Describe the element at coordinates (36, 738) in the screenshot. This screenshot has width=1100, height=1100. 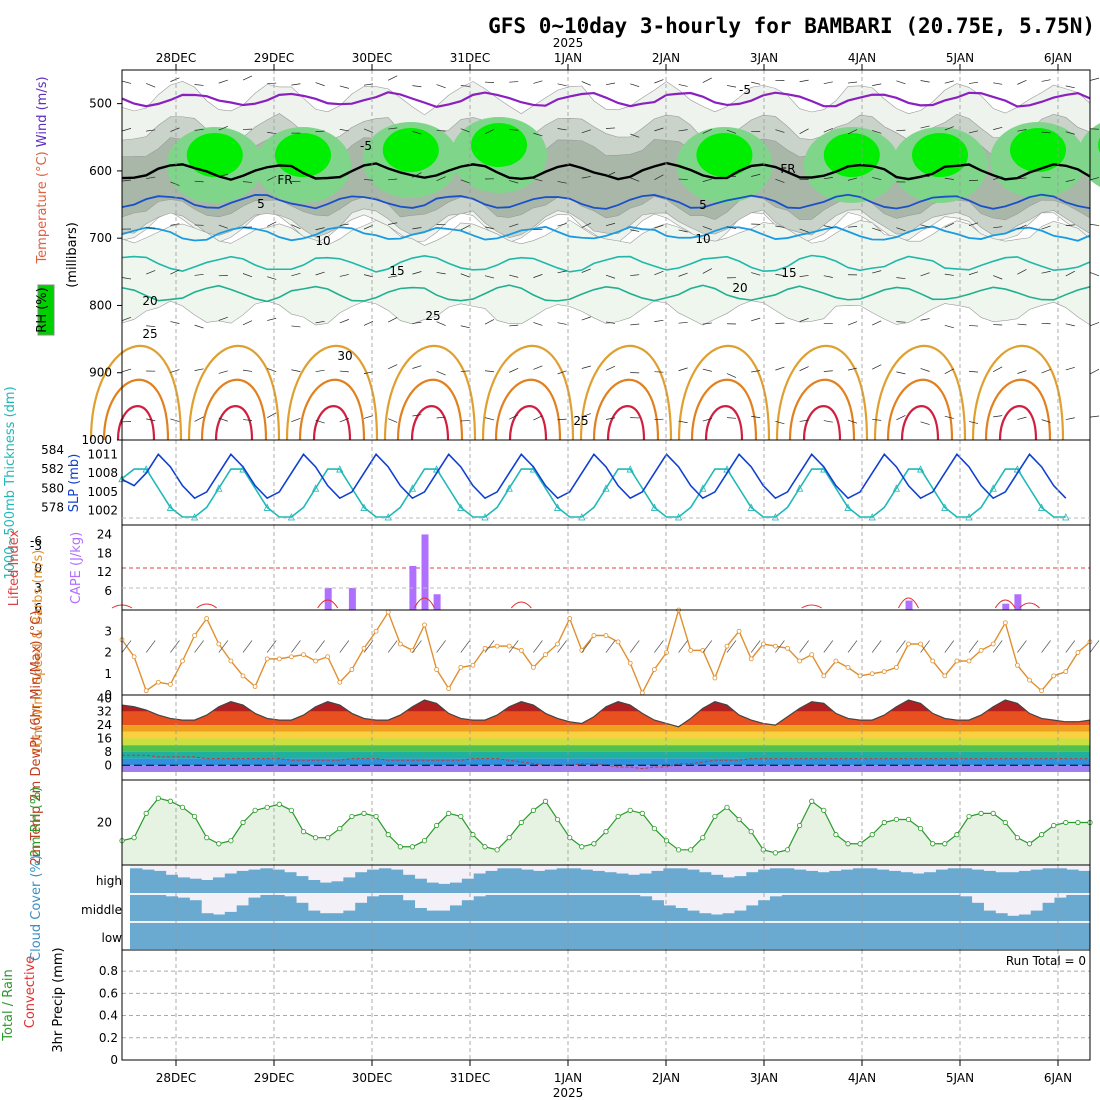
I see `temp-axis-label: 2m Temp 2m DewPt (6hr Min/Max) (°C)` at that location.